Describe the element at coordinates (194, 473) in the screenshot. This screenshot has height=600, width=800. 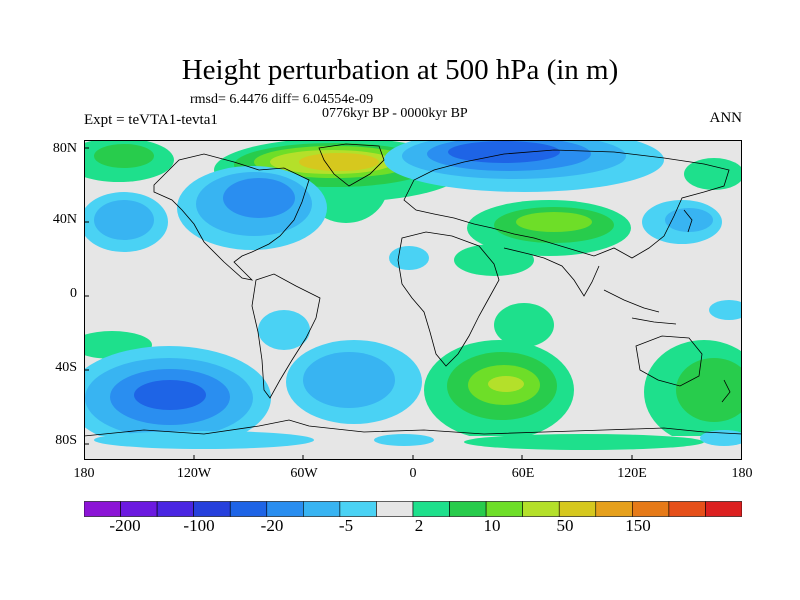
I see `lon-label-120w: 120W` at that location.